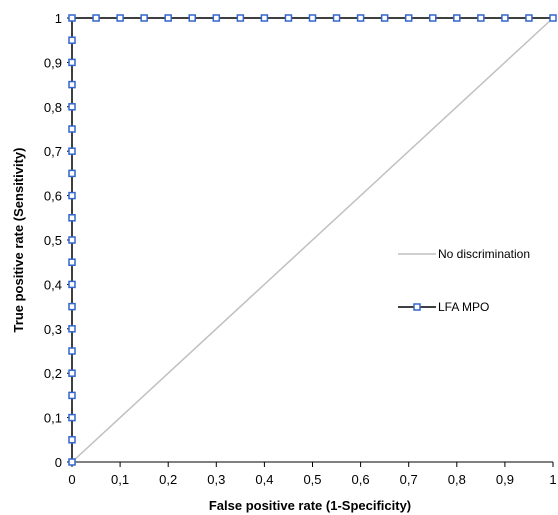  What do you see at coordinates (168, 479) in the screenshot?
I see `x-tick-label: 0,2` at bounding box center [168, 479].